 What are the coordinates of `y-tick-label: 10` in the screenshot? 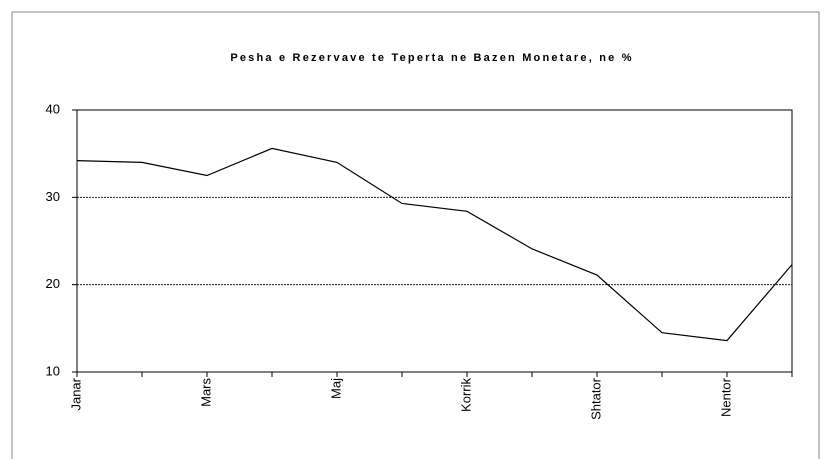 It's located at (53, 370).